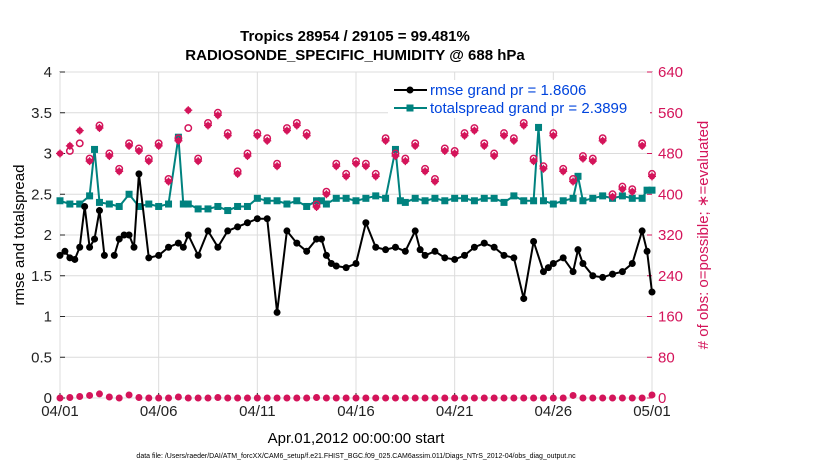 The width and height of the screenshot is (830, 470). I want to click on y-tick-label-right: 480, so click(670, 154).